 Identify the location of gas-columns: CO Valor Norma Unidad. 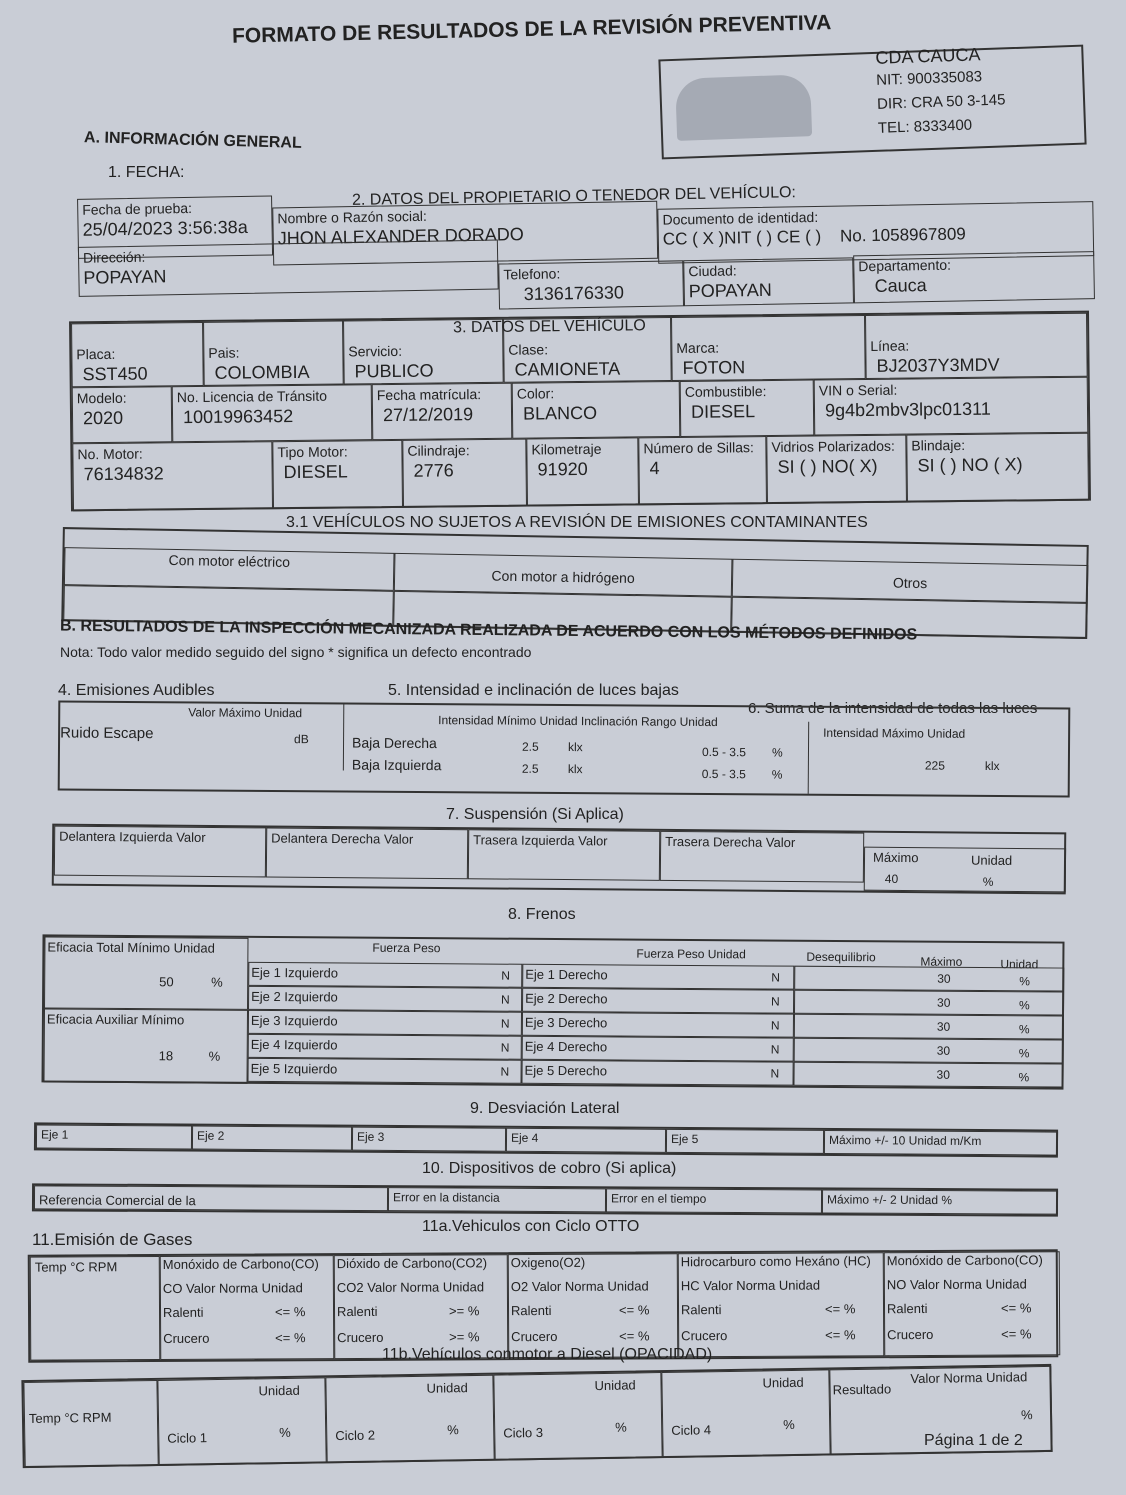
(232, 1288).